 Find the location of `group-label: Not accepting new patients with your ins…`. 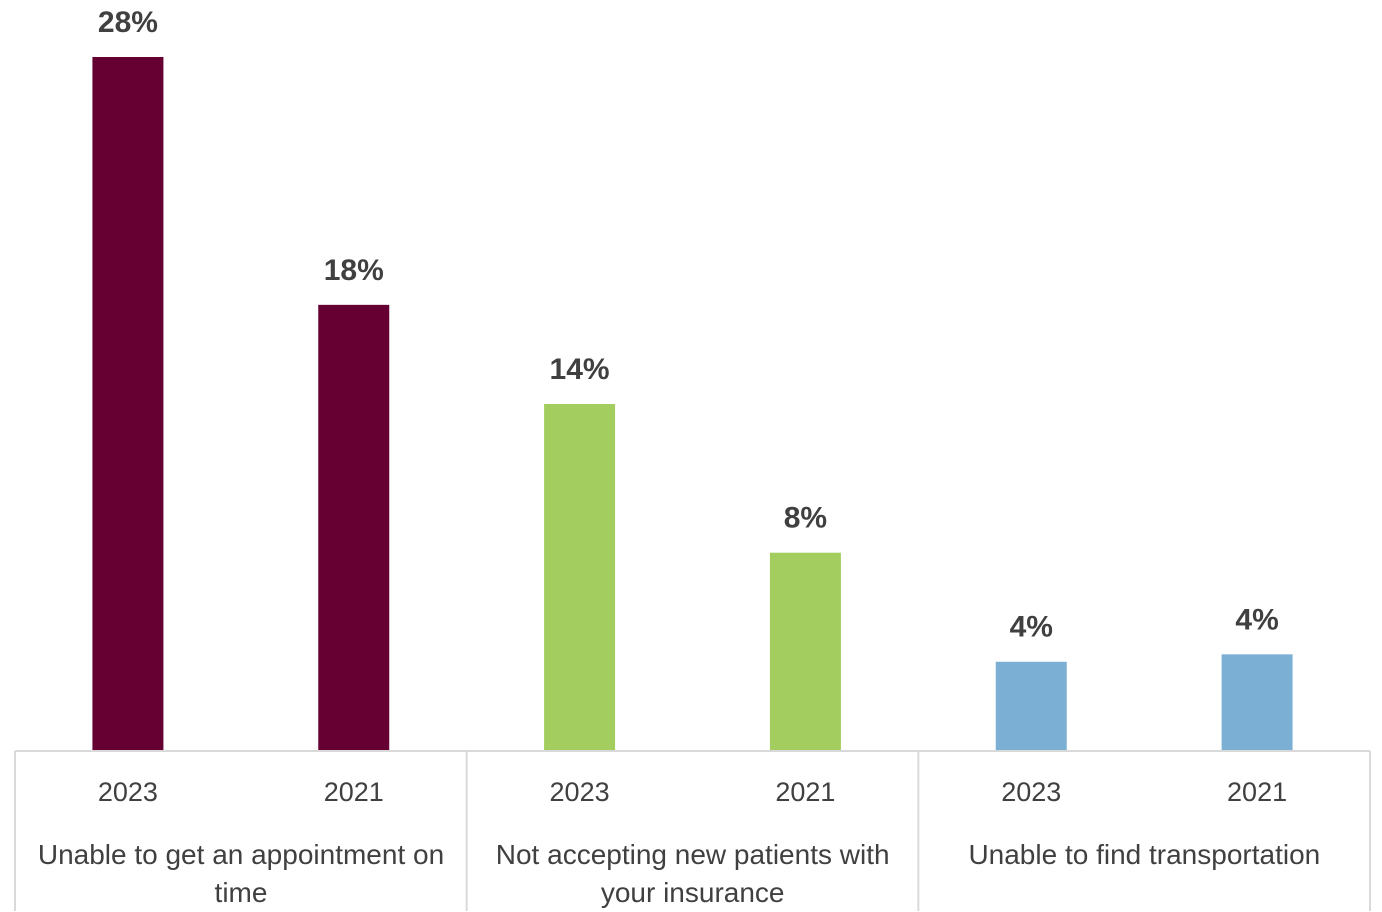

group-label: Not accepting new patients with your ins… is located at coordinates (692, 873).